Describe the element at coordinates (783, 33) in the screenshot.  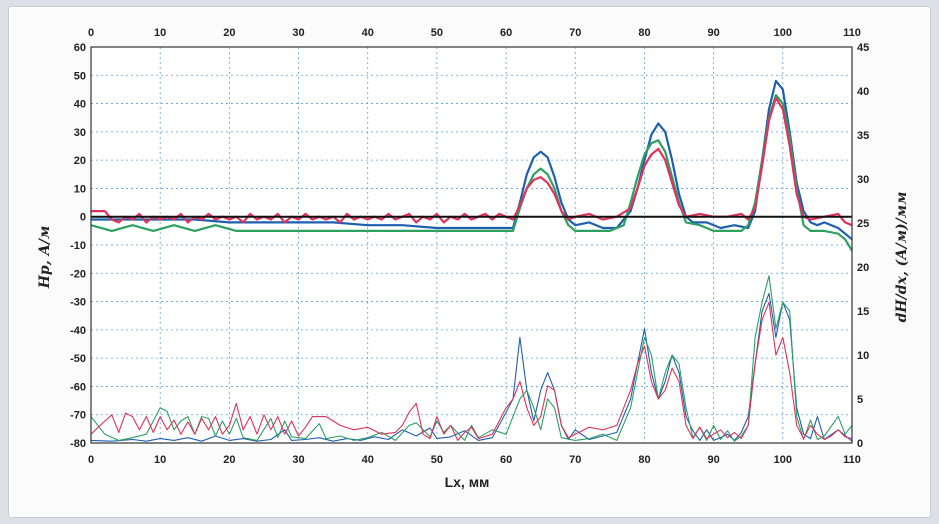
I see `x-top-tick-label: 100` at that location.